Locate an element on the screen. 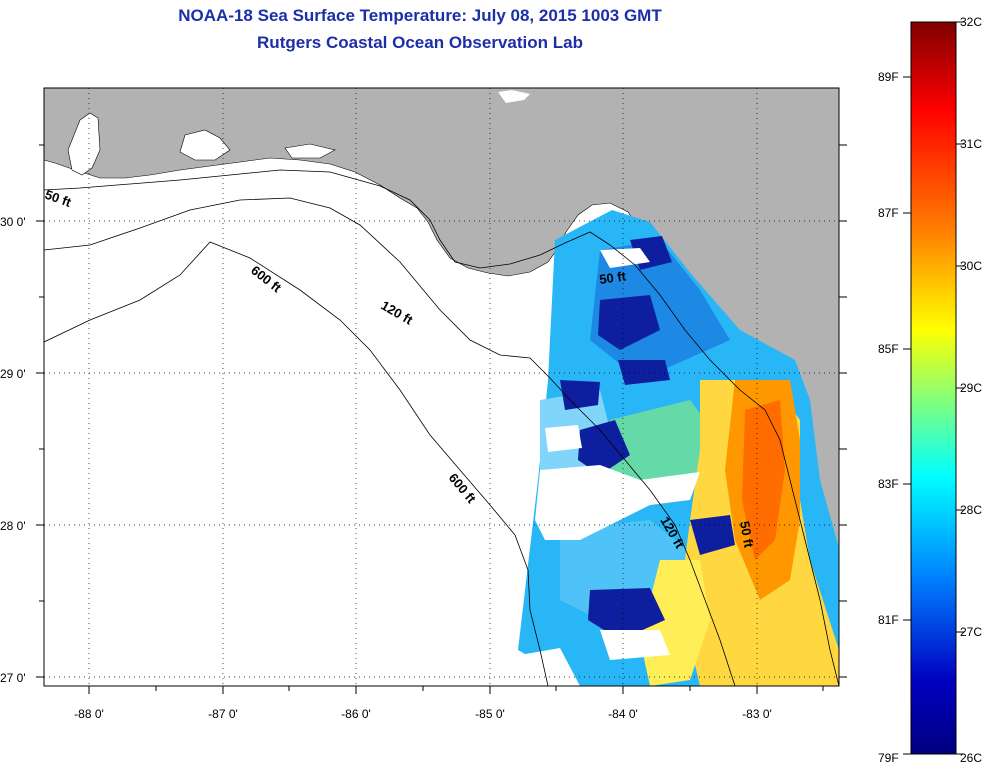 This screenshot has width=992, height=770. lat-label: 27 0' is located at coordinates (13, 678).